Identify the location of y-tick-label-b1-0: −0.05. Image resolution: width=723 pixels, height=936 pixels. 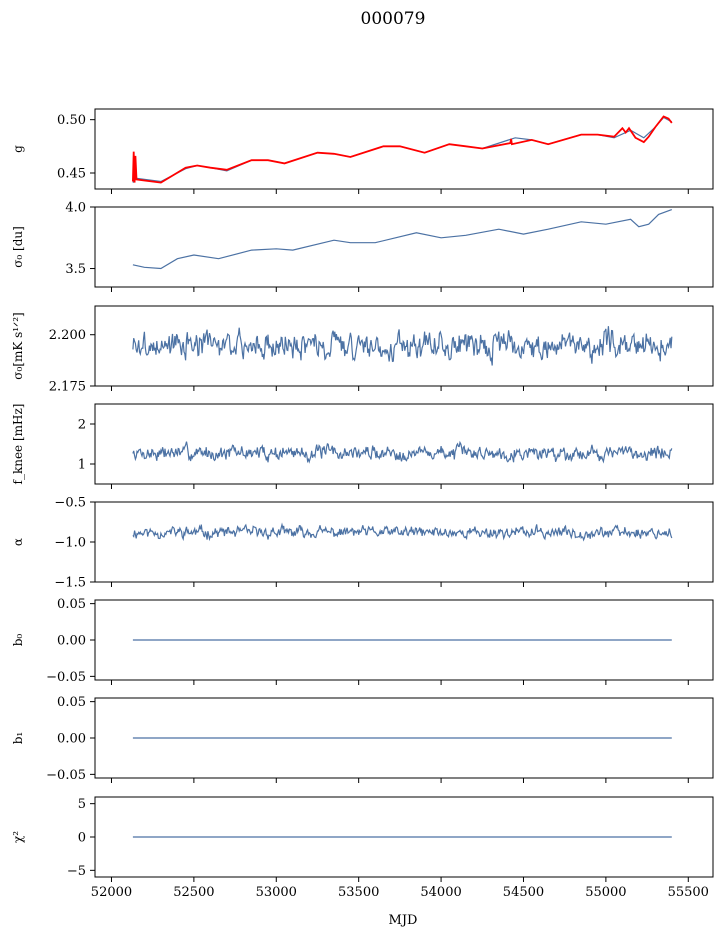
(66, 775).